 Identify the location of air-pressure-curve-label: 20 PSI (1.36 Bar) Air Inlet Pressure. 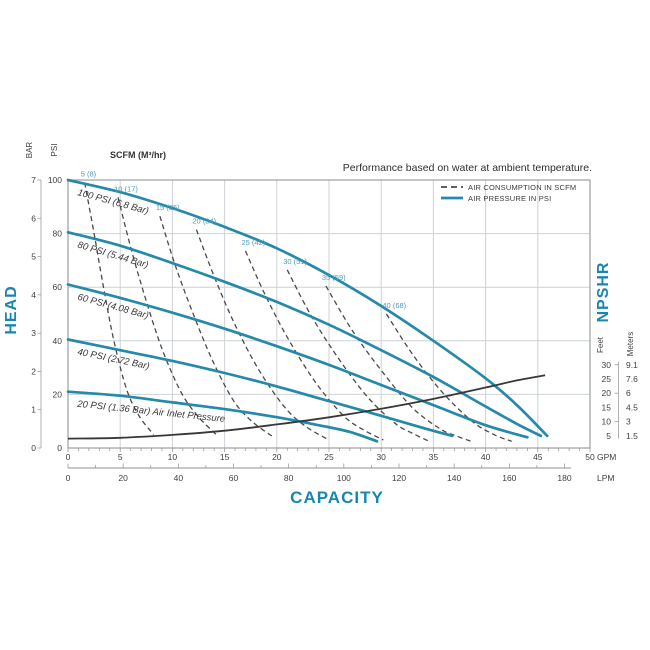
(151, 412).